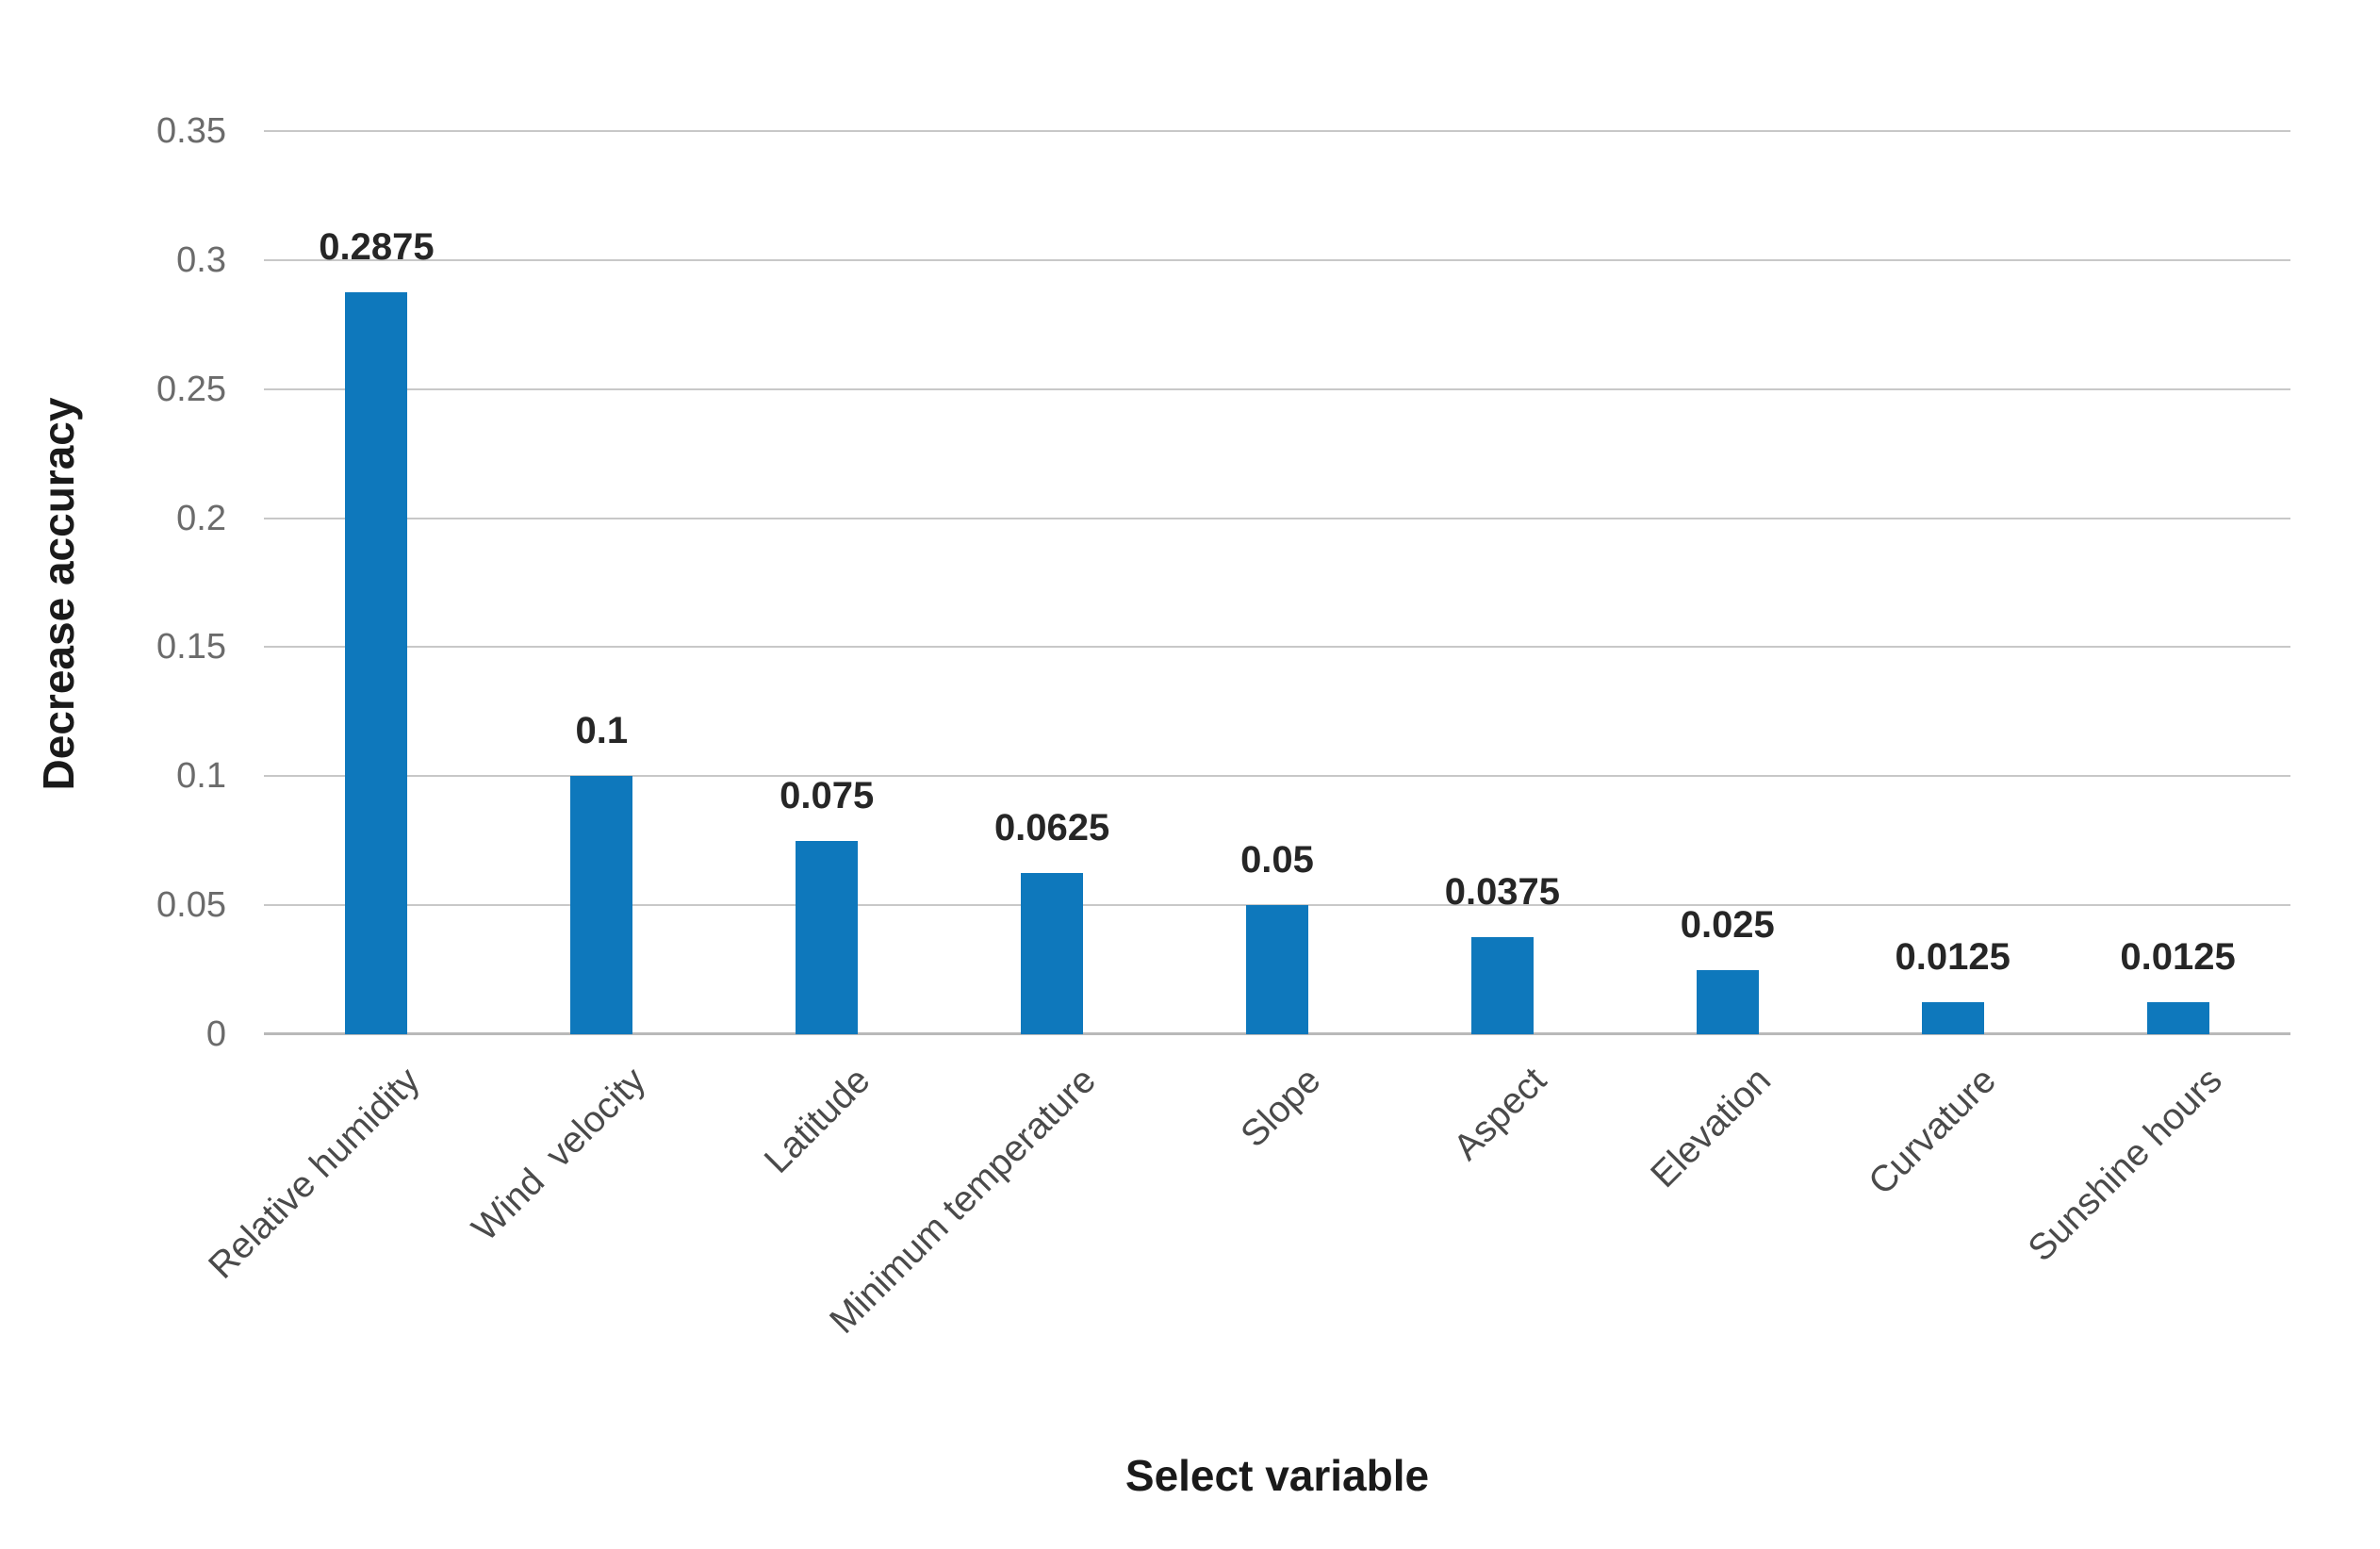 The height and width of the screenshot is (1549, 2380). I want to click on y-tick-label: 0.35, so click(191, 131).